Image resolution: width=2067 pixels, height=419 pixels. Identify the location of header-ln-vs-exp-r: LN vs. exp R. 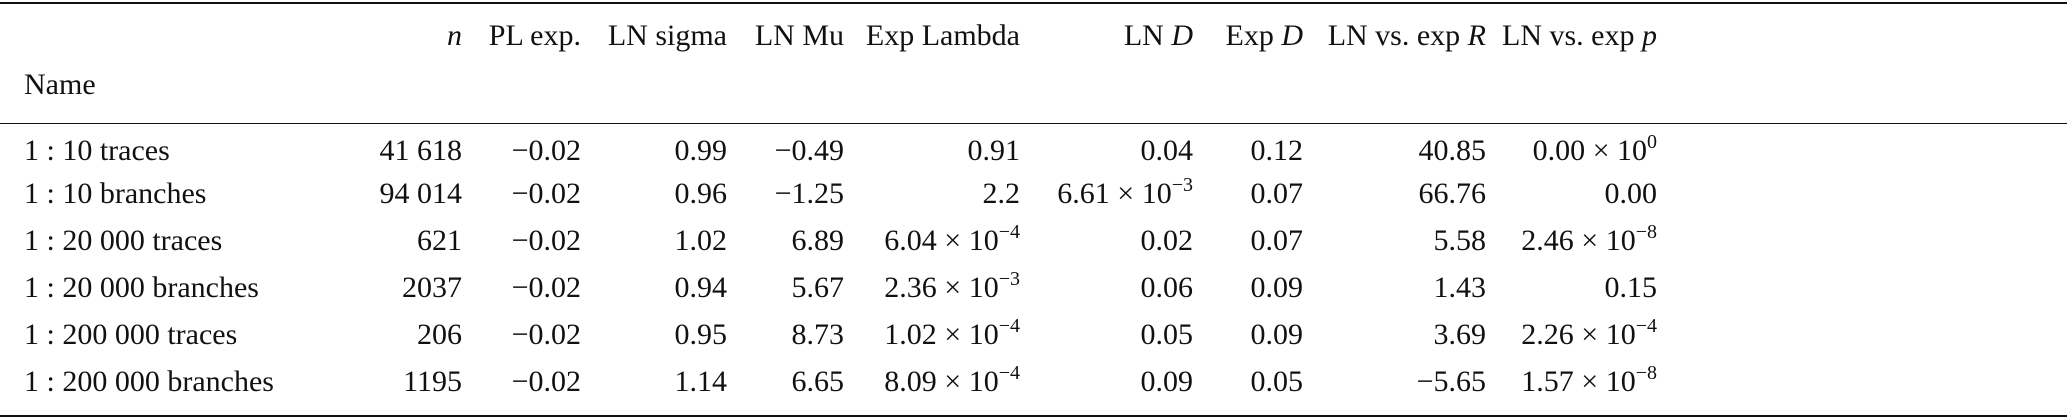
(1406, 35).